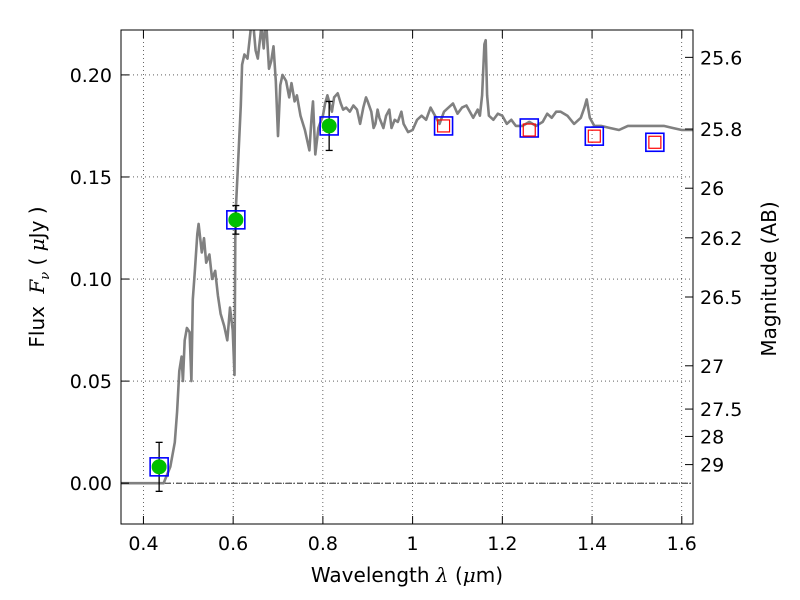 The image size is (800, 600). I want to click on y-tick-label: 0.05, so click(91, 382).